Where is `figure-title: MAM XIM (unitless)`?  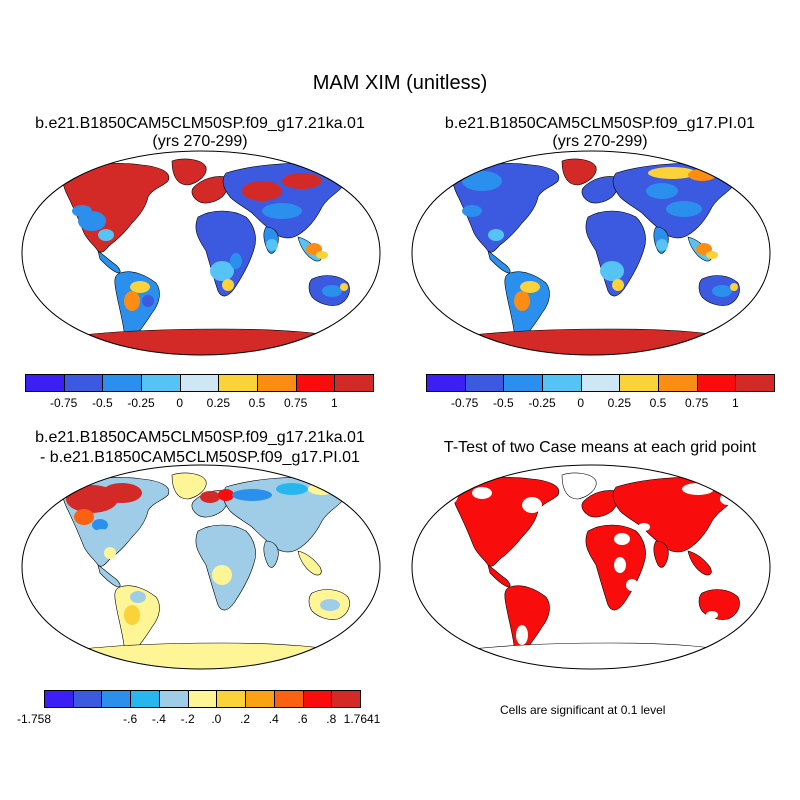 figure-title: MAM XIM (unitless) is located at coordinates (400, 83).